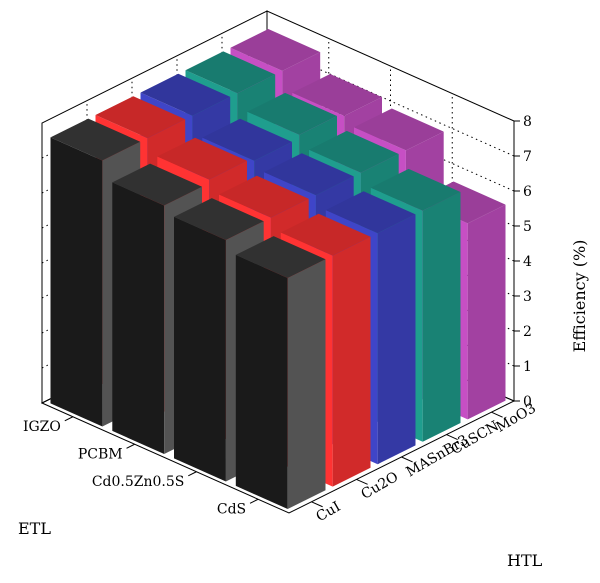  I want to click on z-tick-label: 7, so click(527, 157).